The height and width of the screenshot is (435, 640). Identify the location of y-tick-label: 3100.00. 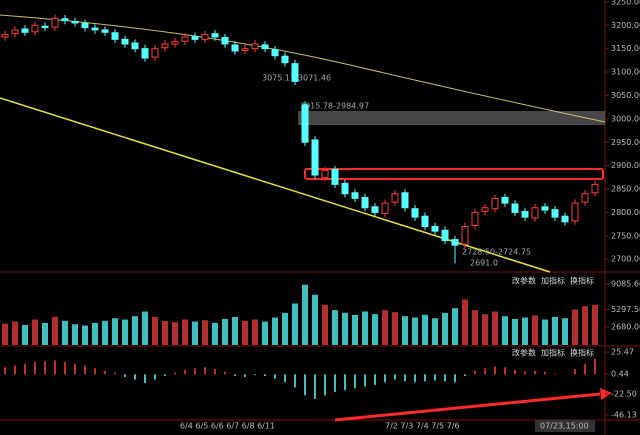
(625, 72).